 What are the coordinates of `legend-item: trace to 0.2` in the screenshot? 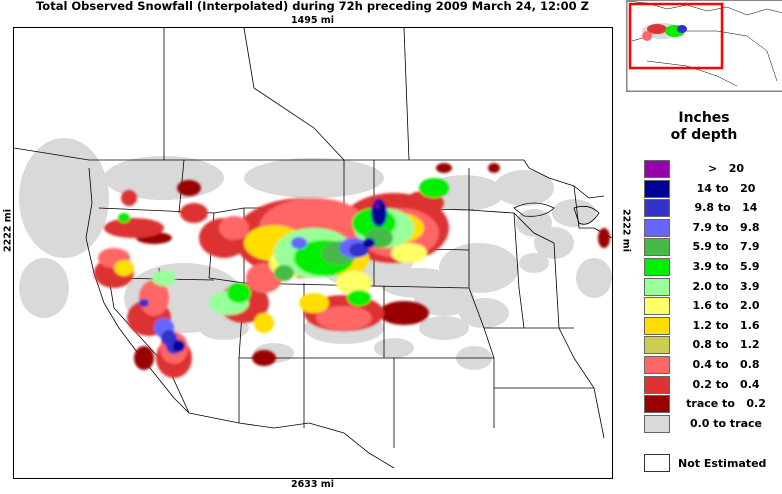 It's located at (713, 404).